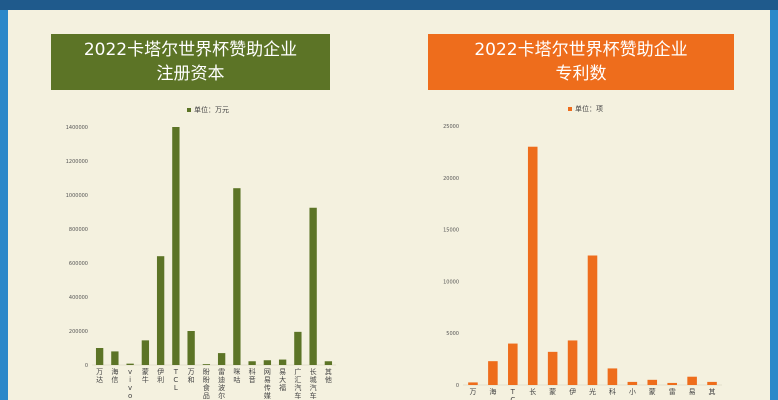  I want to click on left-chart-title-line1: 2022卡塔尔世界杯赞助企业, so click(190, 50).